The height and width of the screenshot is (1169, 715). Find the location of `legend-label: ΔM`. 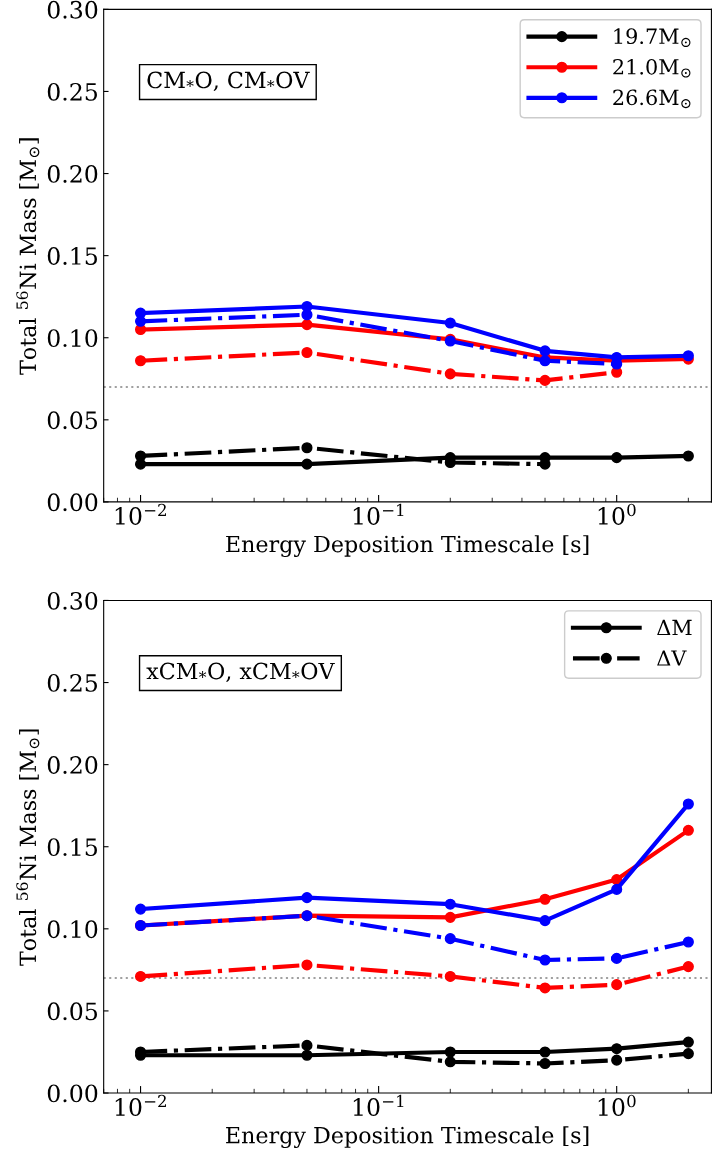

legend-label: ΔM is located at coordinates (674, 627).